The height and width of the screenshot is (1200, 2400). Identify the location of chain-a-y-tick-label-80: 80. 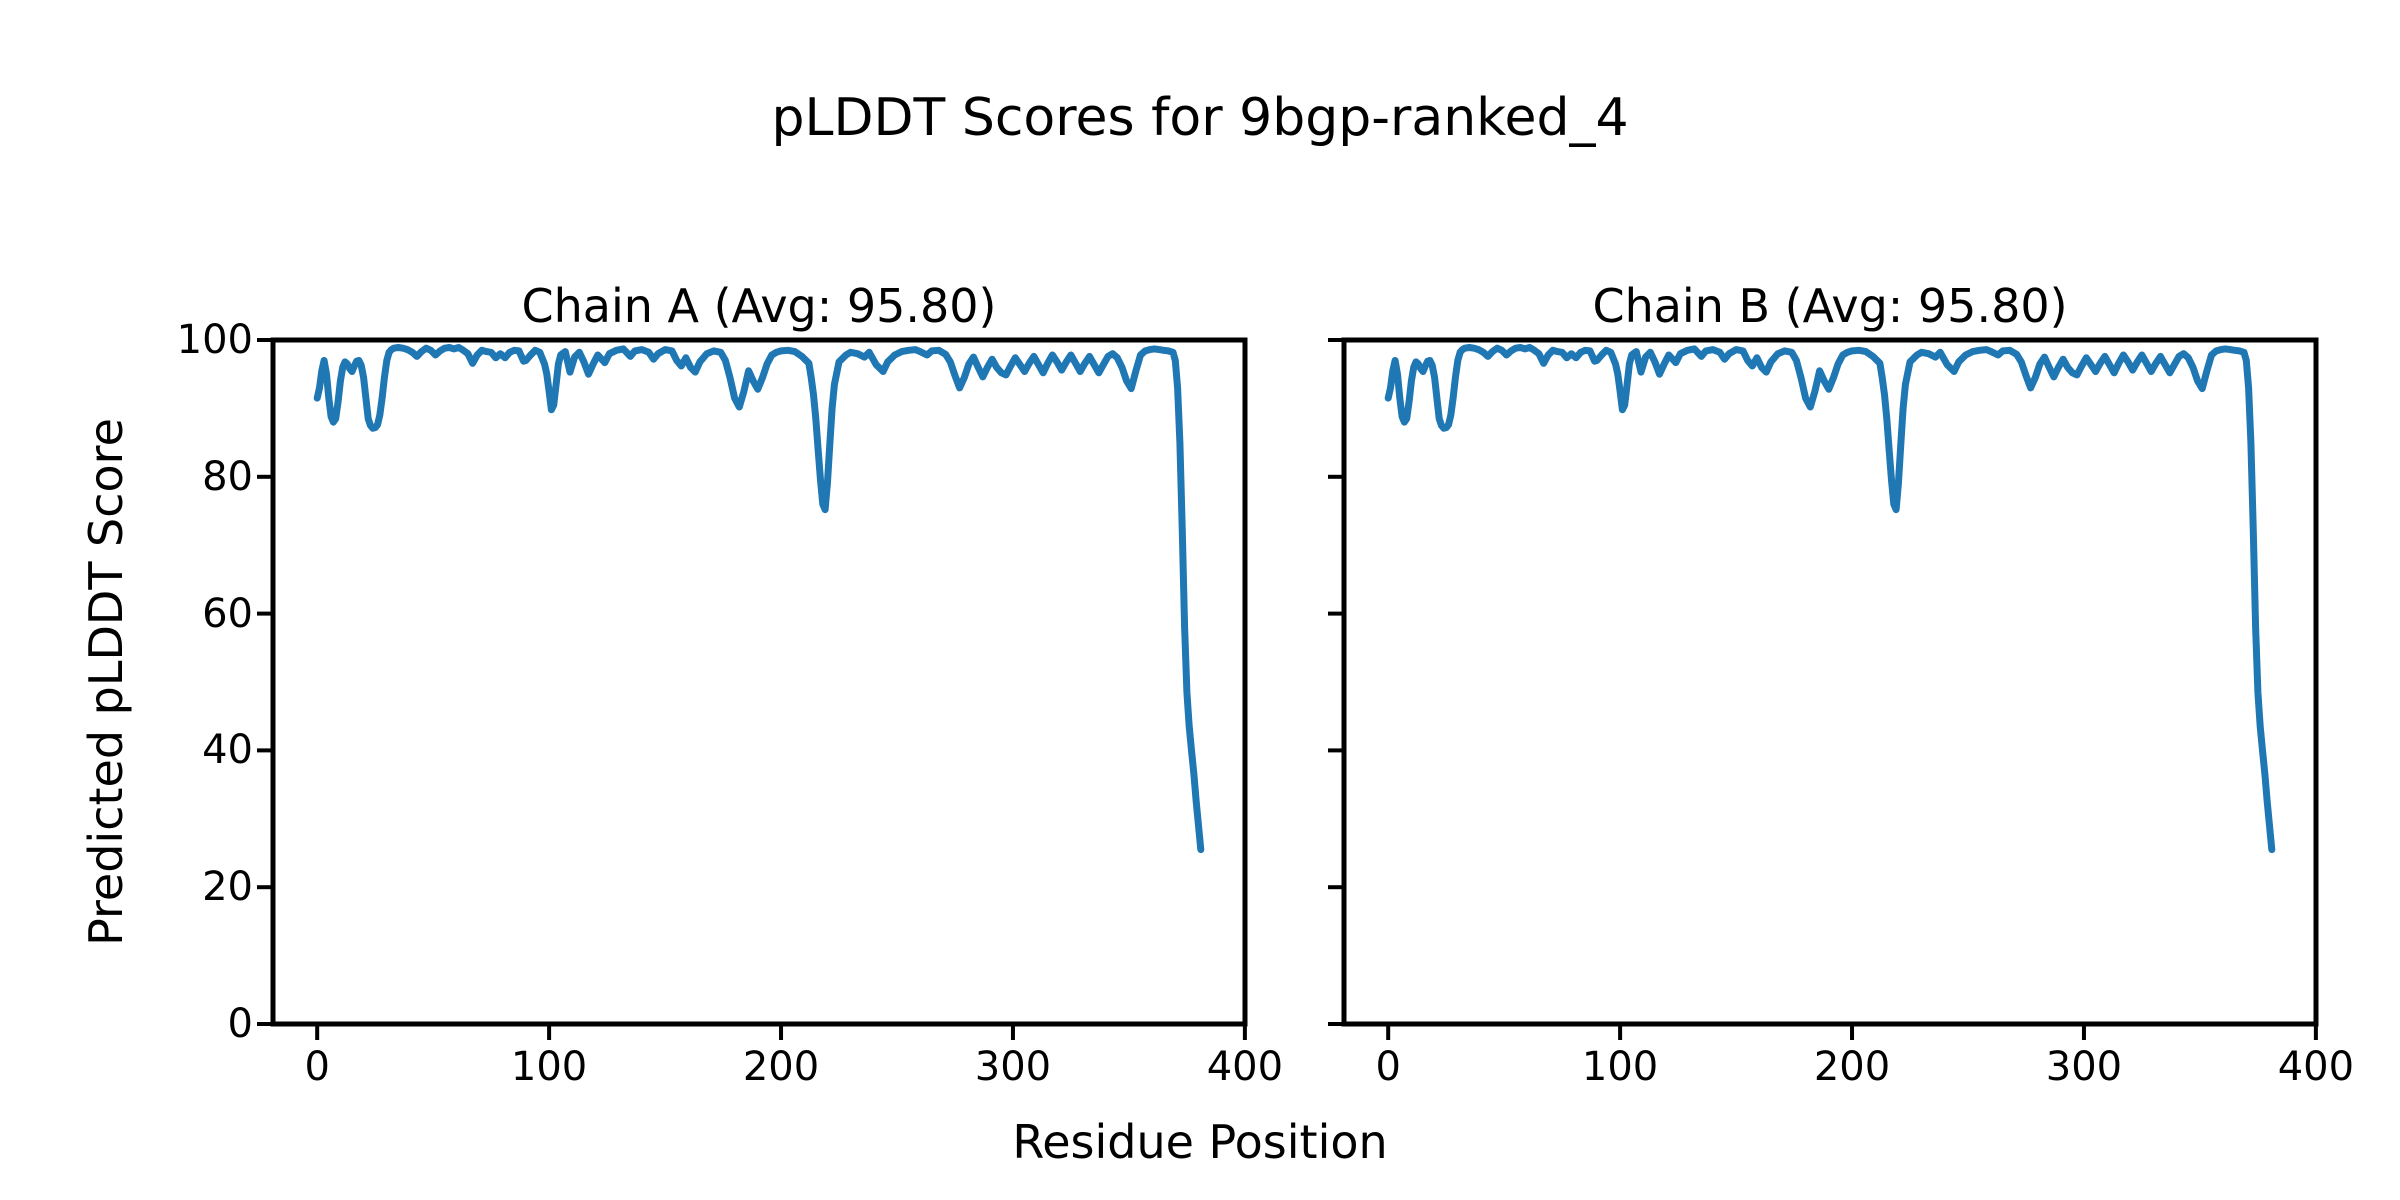
(227, 476).